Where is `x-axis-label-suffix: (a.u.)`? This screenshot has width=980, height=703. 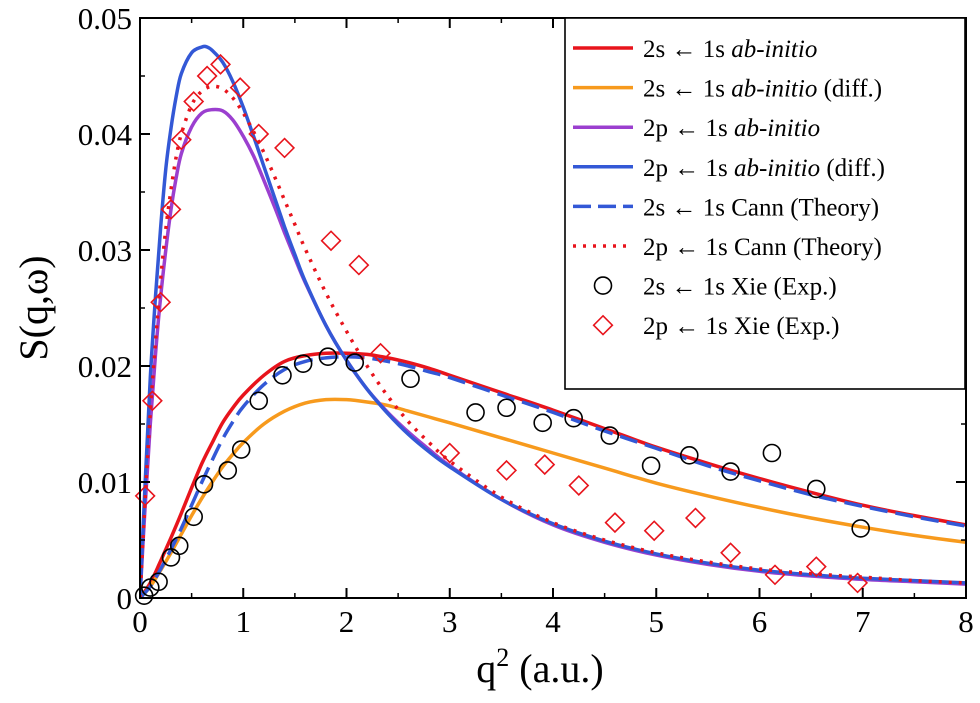 x-axis-label-suffix: (a.u.) is located at coordinates (556, 668).